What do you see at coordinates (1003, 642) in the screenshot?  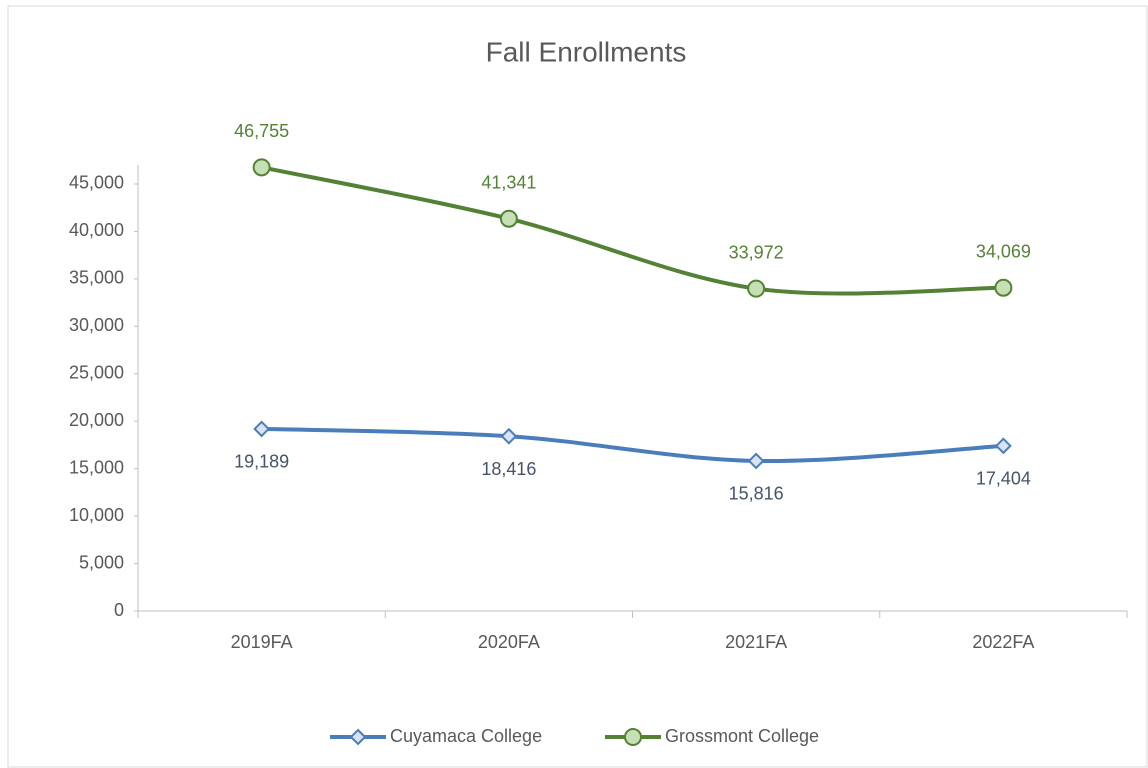 I see `x-tick-label: 2022FA` at bounding box center [1003, 642].